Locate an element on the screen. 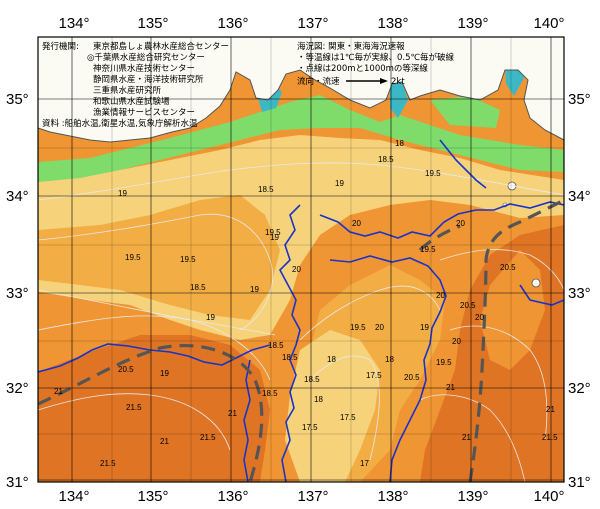  longitude-labels-bottom: 134° 135° 136° 137° 138° 139° 140° is located at coordinates (311, 496).